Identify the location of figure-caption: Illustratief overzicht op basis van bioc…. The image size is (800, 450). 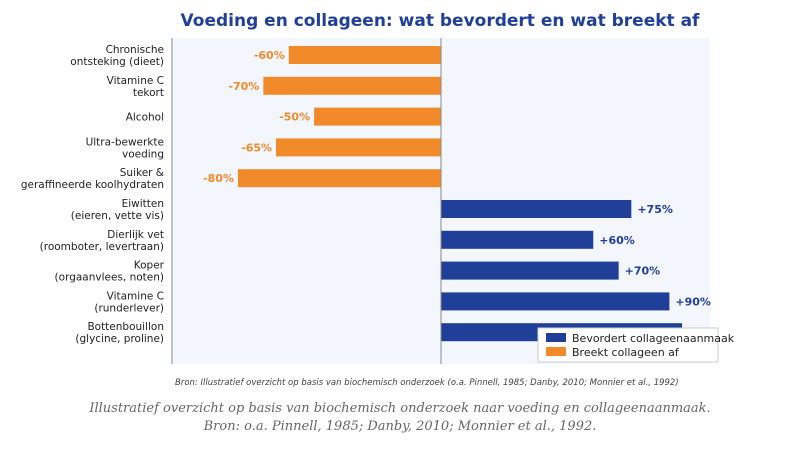
(400, 418).